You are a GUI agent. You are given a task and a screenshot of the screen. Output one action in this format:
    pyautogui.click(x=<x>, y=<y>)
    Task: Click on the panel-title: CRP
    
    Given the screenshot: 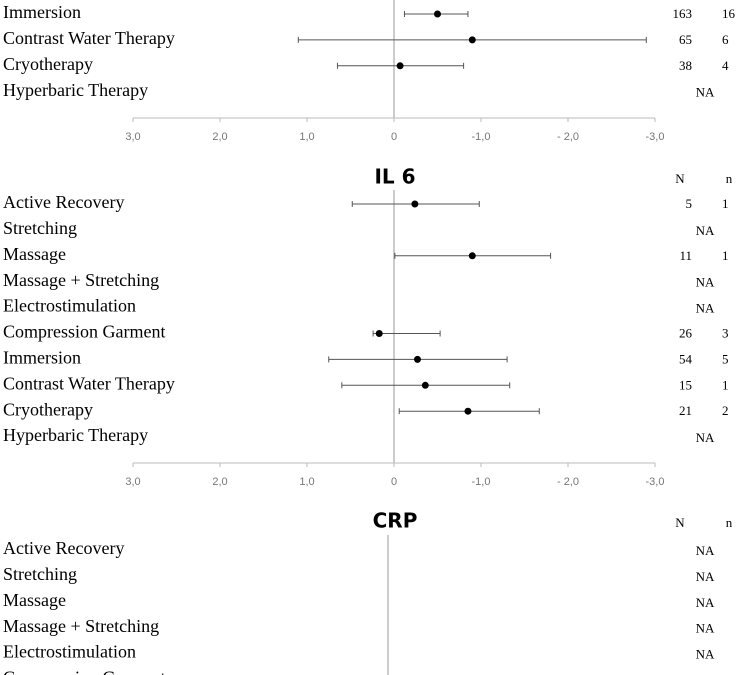 What is the action you would take?
    pyautogui.click(x=395, y=521)
    